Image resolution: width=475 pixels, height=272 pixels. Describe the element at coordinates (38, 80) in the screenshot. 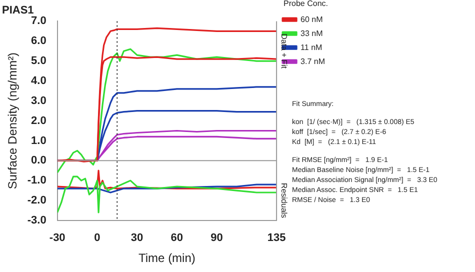

I see `y-tick-label: 4.0` at that location.